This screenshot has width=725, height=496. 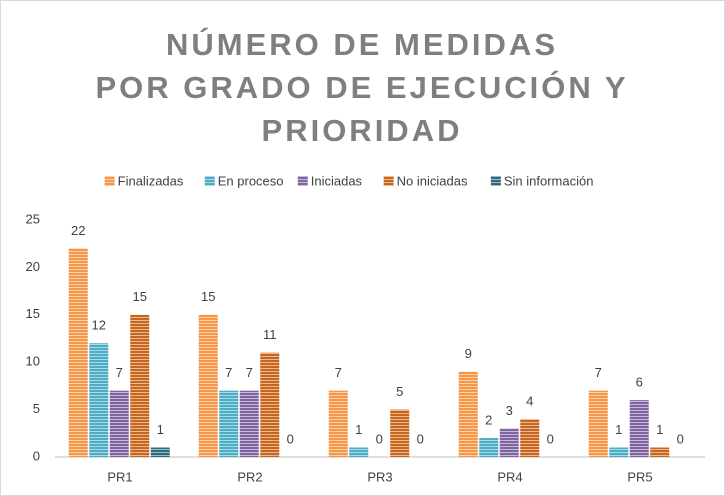 I want to click on x-tick-label: PR5, so click(x=639, y=476).